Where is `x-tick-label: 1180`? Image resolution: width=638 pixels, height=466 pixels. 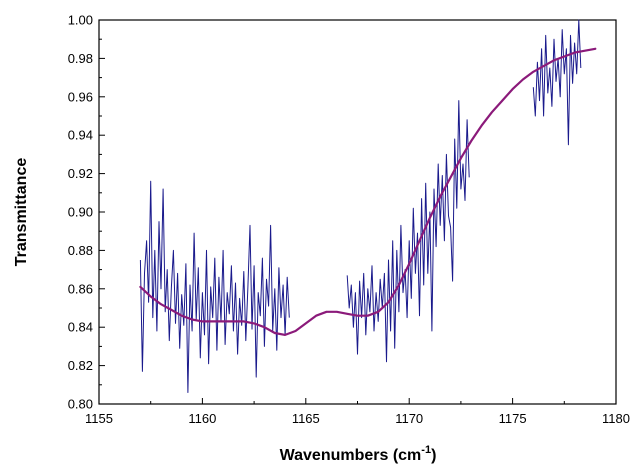 x-tick-label: 1180 is located at coordinates (616, 418).